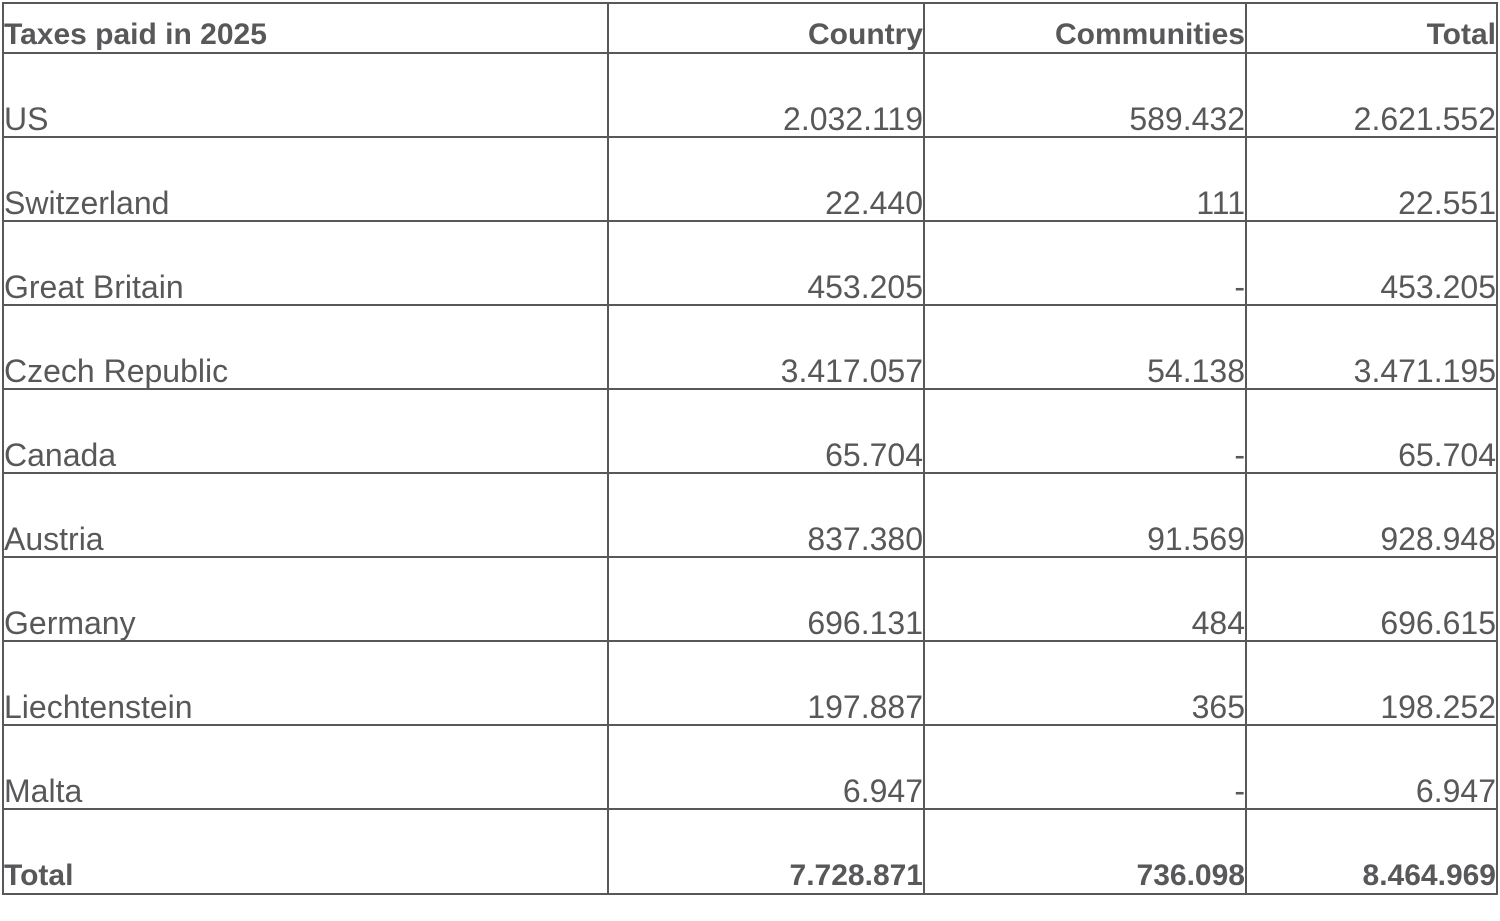  What do you see at coordinates (766, 347) in the screenshot?
I see `row-country-value: 3.417.057` at bounding box center [766, 347].